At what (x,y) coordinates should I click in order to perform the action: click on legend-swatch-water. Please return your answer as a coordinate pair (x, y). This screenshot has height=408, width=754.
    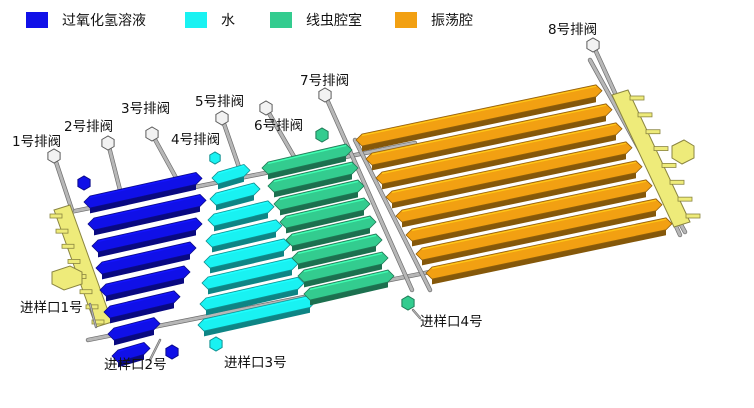
    Looking at the image, I should click on (196, 20).